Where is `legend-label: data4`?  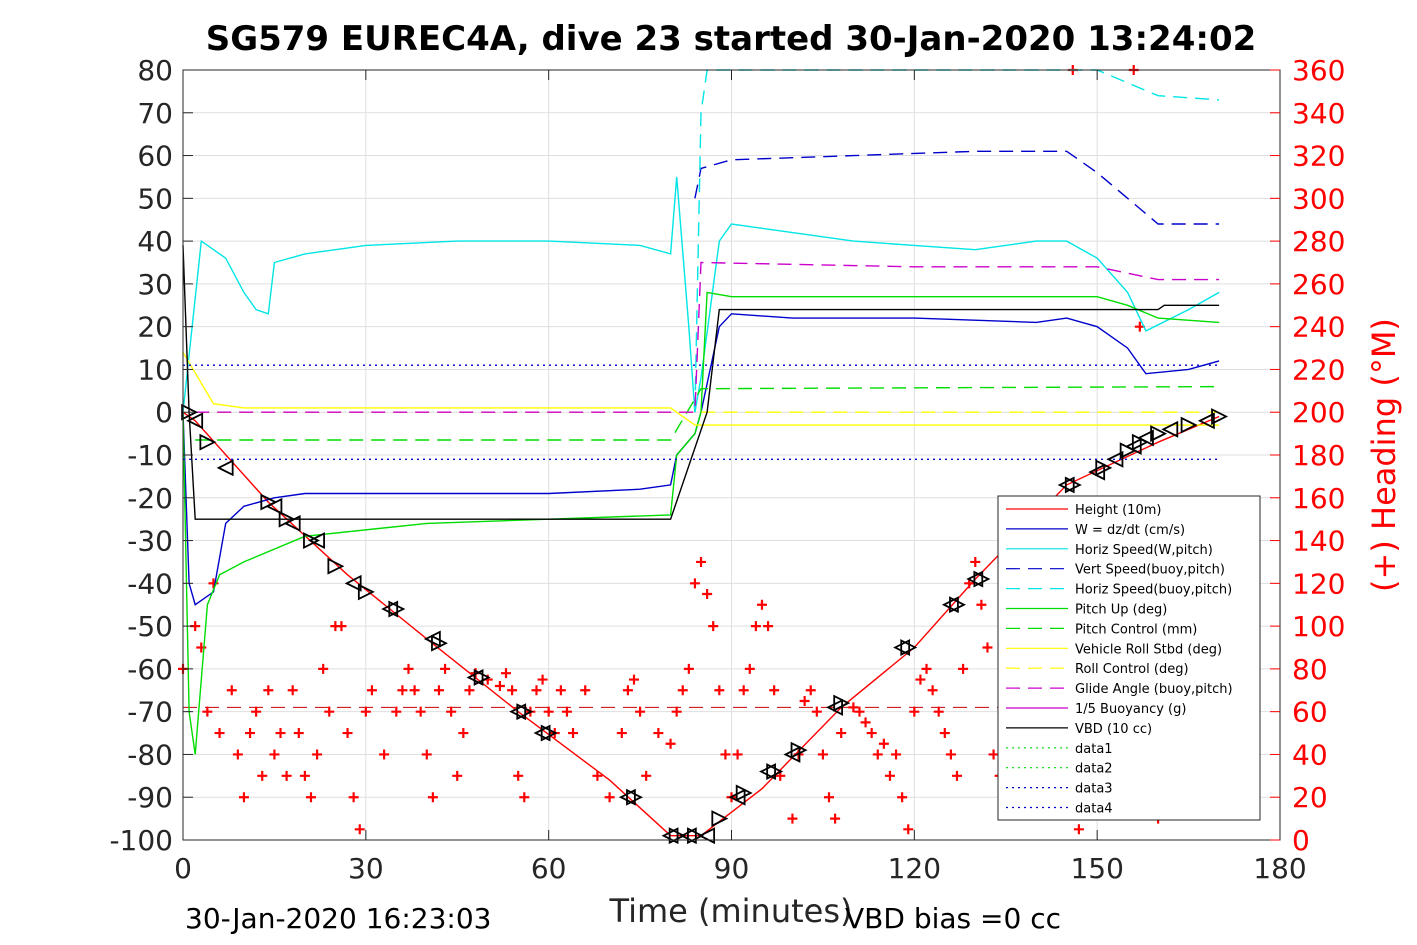 legend-label: data4 is located at coordinates (1094, 809).